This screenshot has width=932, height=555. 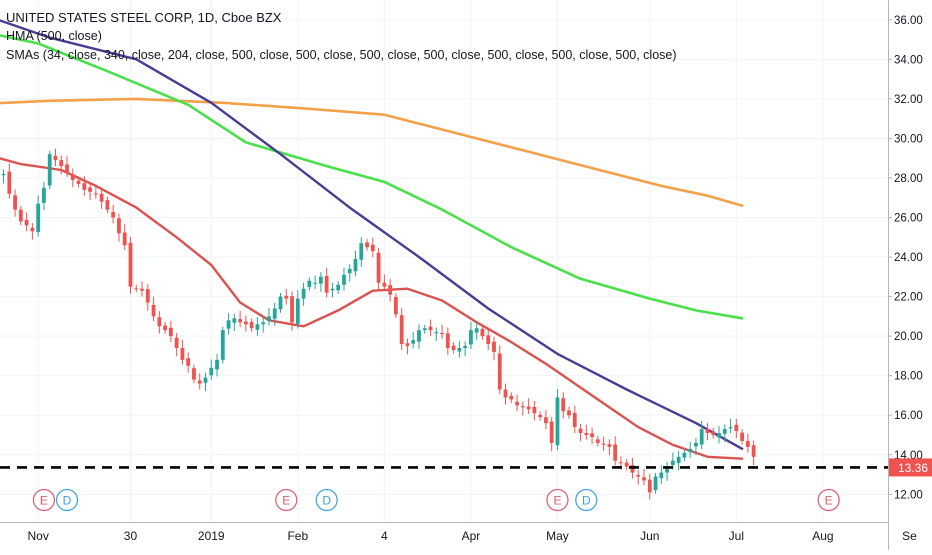 I want to click on x-tick-label: Apr, so click(x=471, y=536).